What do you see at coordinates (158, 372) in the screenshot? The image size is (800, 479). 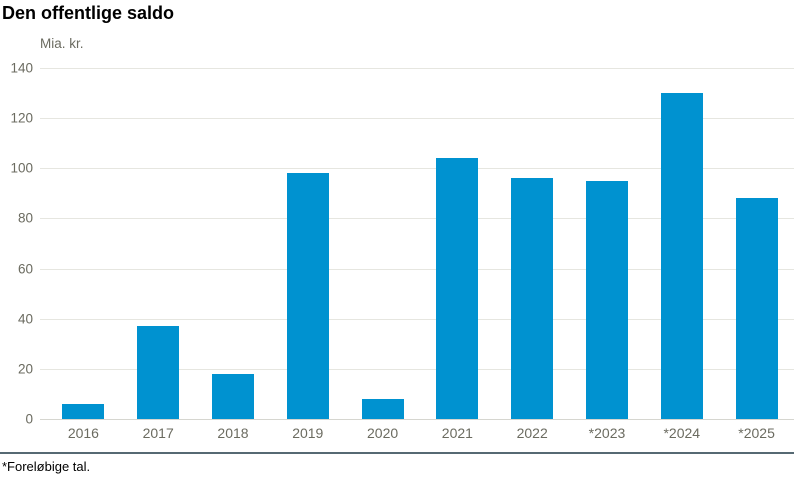 I see `bar-2017` at bounding box center [158, 372].